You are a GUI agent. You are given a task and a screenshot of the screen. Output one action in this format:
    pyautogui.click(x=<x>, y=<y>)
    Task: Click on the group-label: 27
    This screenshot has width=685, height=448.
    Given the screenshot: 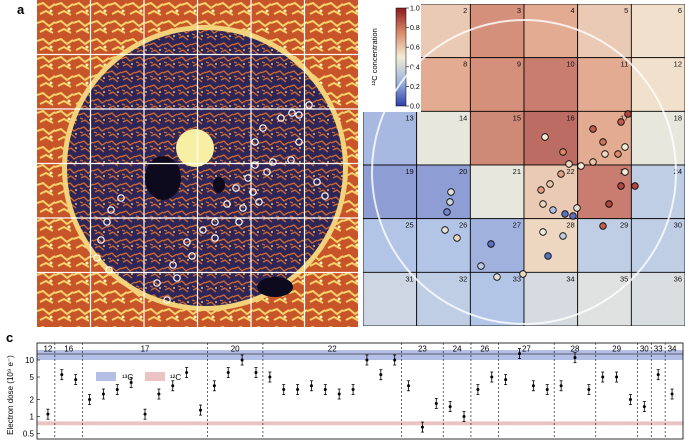 What is the action you would take?
    pyautogui.click(x=526, y=349)
    